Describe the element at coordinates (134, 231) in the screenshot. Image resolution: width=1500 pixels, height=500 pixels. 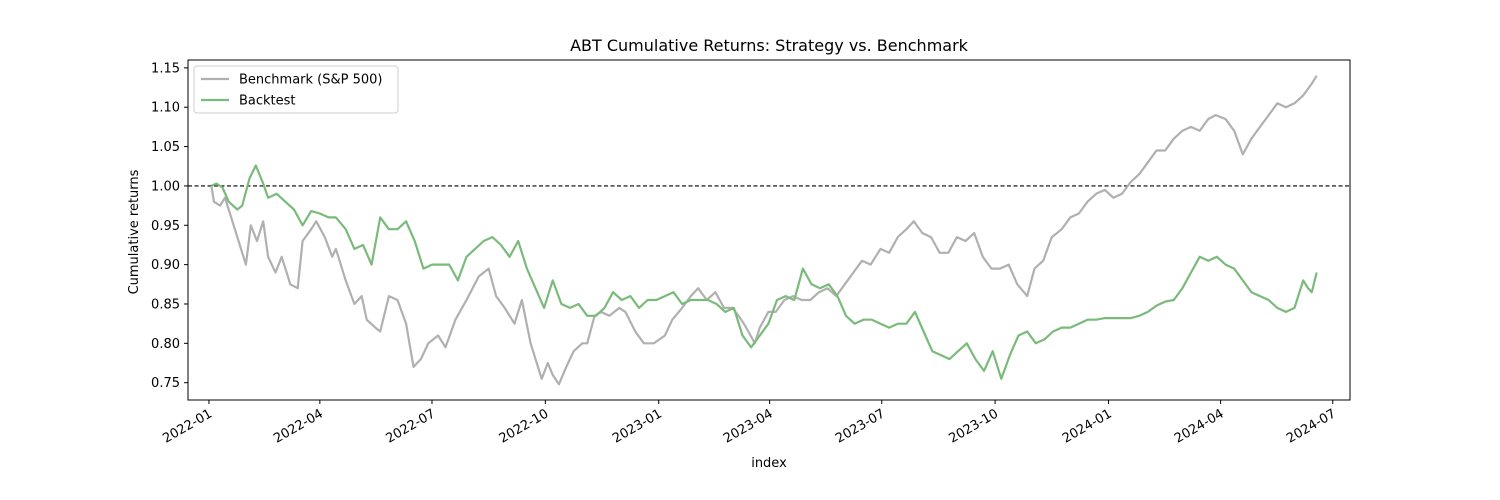
I see `y-axis-label: Cumulative returns` at that location.